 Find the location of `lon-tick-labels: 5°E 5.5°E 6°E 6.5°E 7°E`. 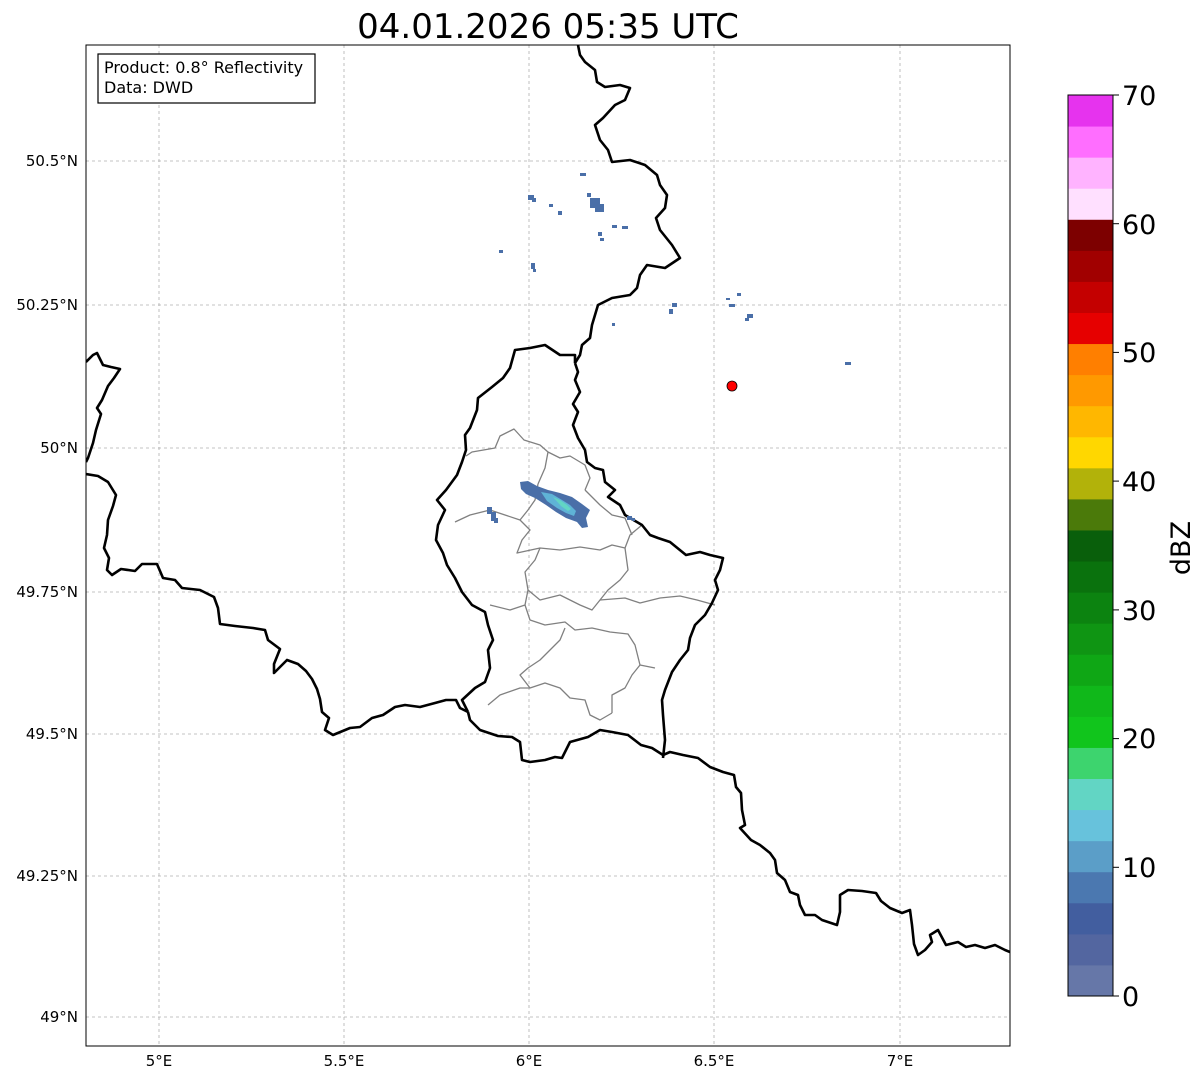

lon-tick-labels: 5°E 5.5°E 6°E 6.5°E 7°E is located at coordinates (530, 1061).